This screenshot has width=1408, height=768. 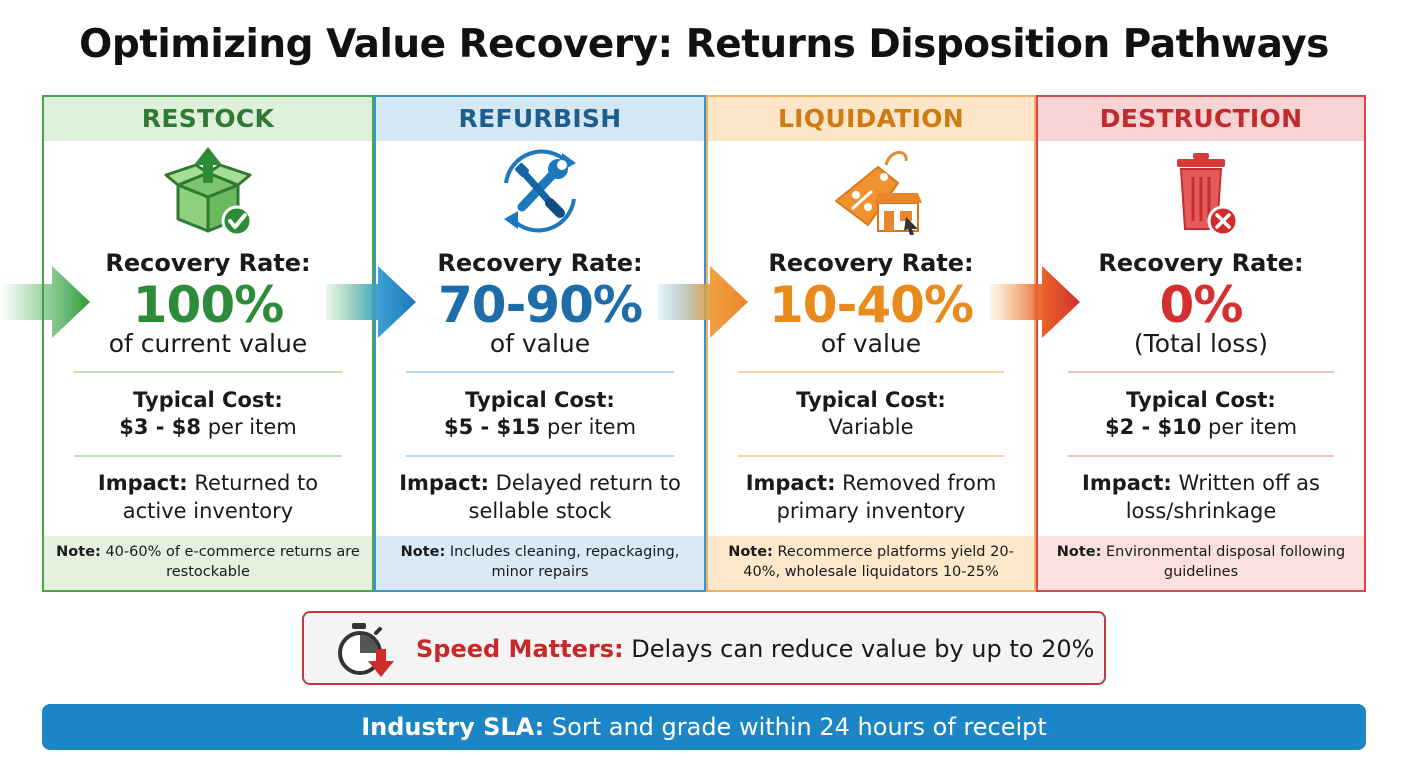 I want to click on typical-cost-value: Variable, so click(x=871, y=427).